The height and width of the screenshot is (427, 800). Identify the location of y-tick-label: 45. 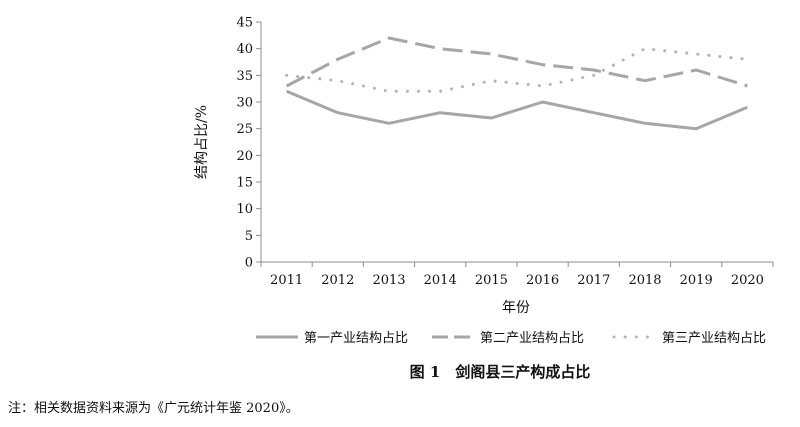
(244, 23).